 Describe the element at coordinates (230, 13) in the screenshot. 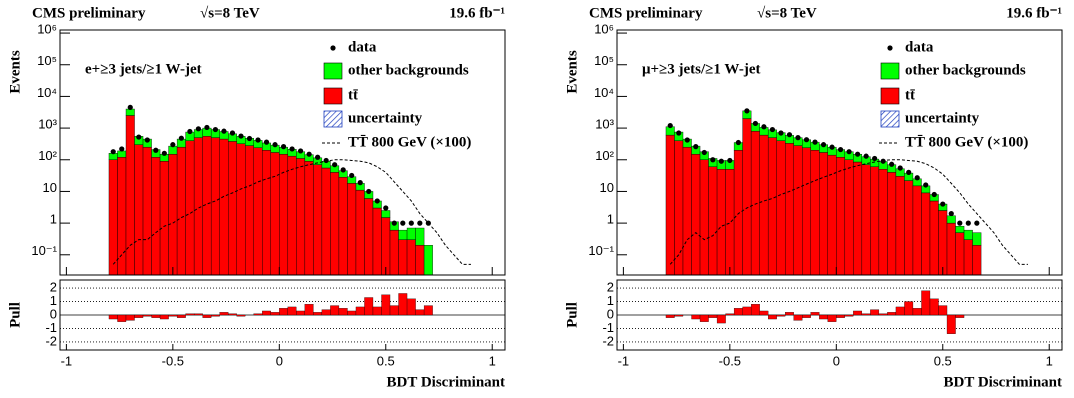

I see `header-energy: √s=8 TeV` at that location.